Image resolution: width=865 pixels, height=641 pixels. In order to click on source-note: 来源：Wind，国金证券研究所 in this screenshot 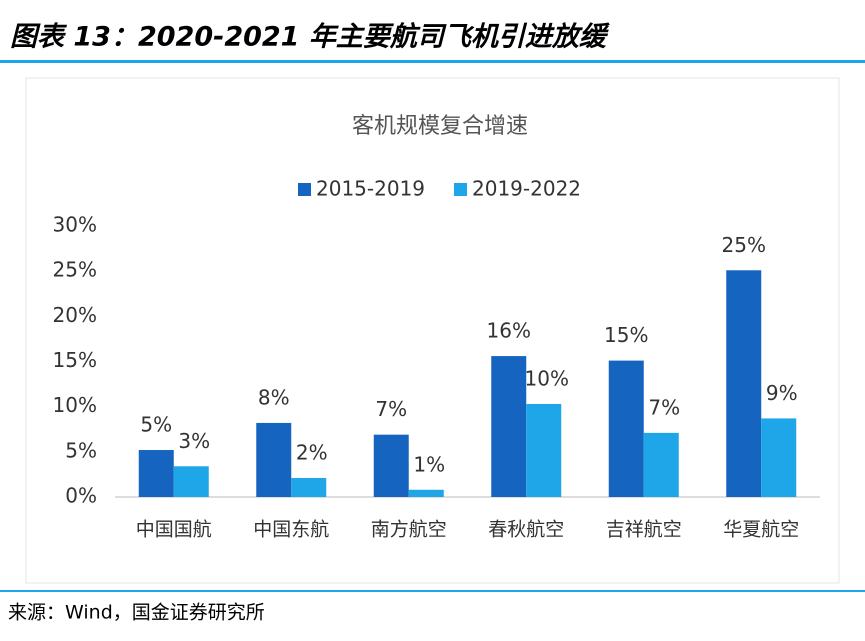, I will do `click(136, 613)`.